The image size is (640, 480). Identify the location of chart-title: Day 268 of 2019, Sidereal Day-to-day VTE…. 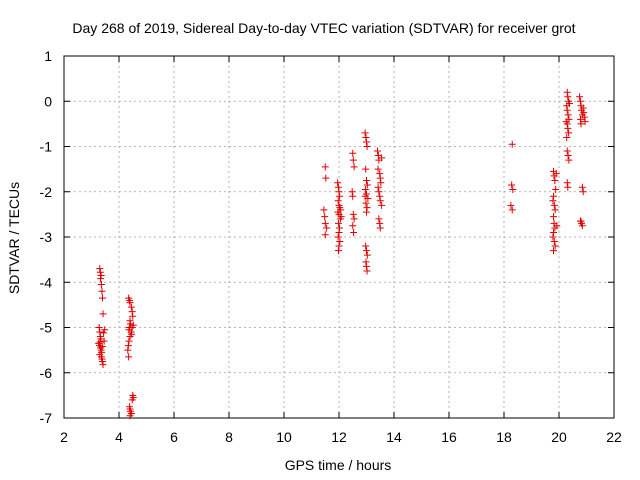
(323, 28).